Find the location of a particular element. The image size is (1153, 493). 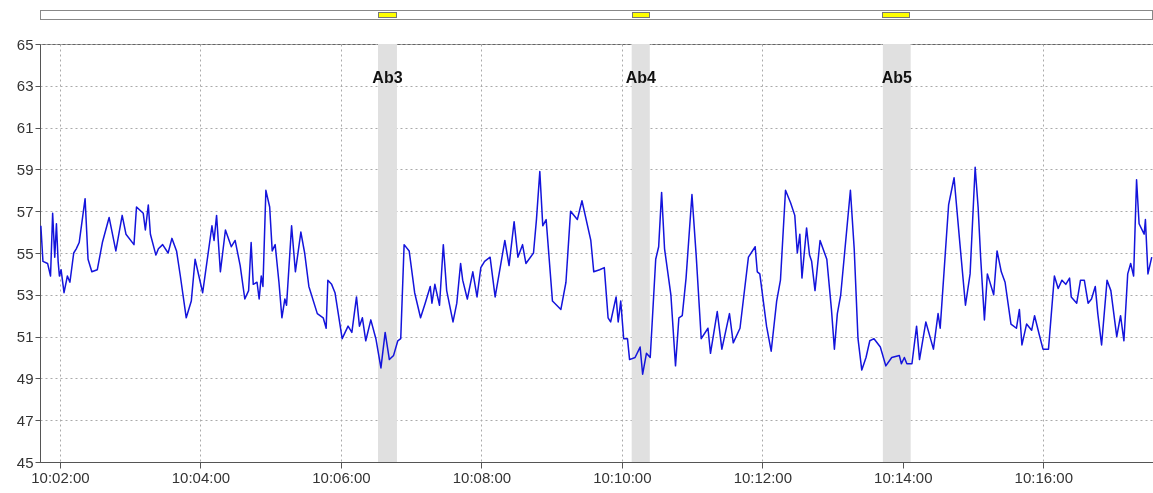

y-tick-label: 51 is located at coordinates (25, 337).